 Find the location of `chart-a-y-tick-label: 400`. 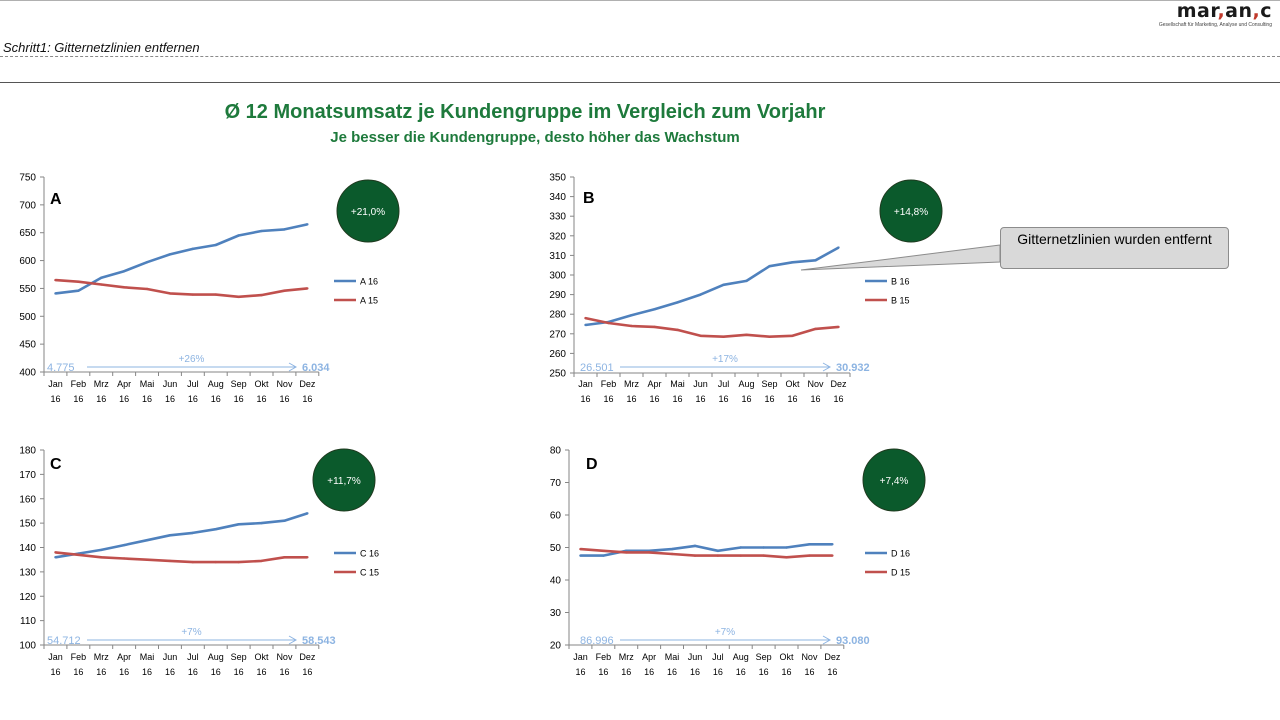

chart-a-y-tick-label: 400 is located at coordinates (27, 373).